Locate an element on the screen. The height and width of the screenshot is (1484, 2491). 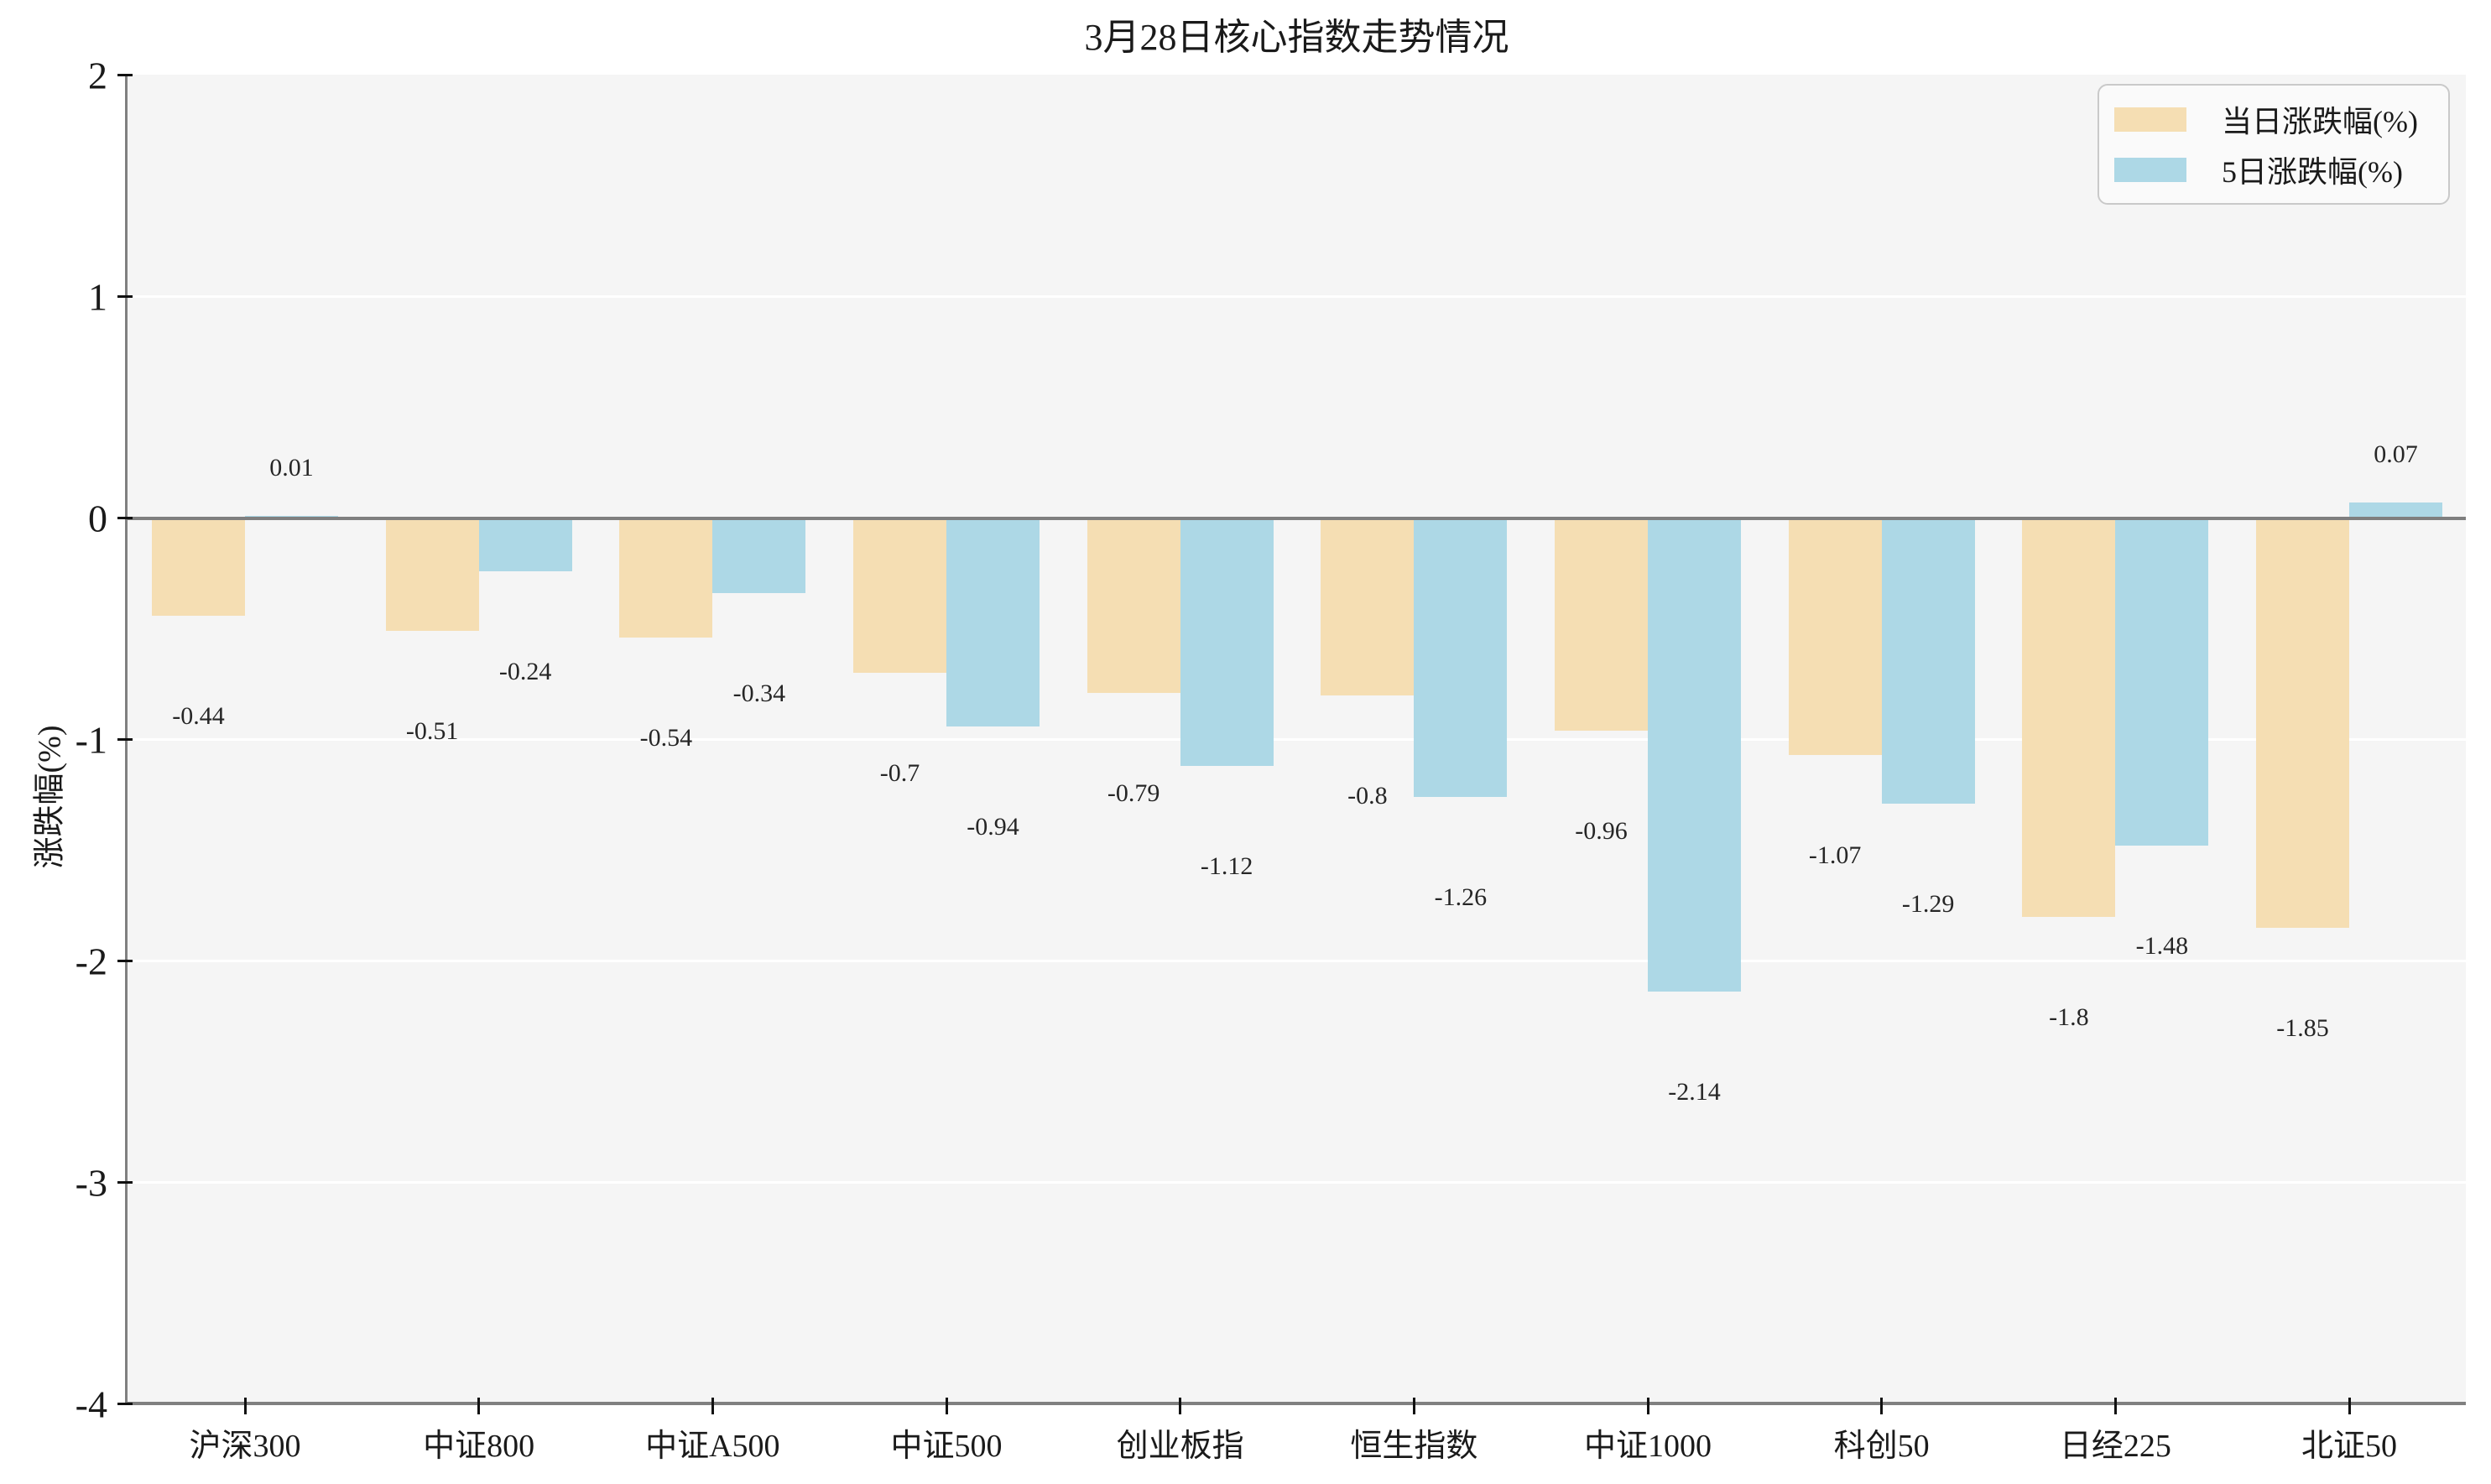
x-tick-label-8: 日经225 is located at coordinates (2115, 1446).